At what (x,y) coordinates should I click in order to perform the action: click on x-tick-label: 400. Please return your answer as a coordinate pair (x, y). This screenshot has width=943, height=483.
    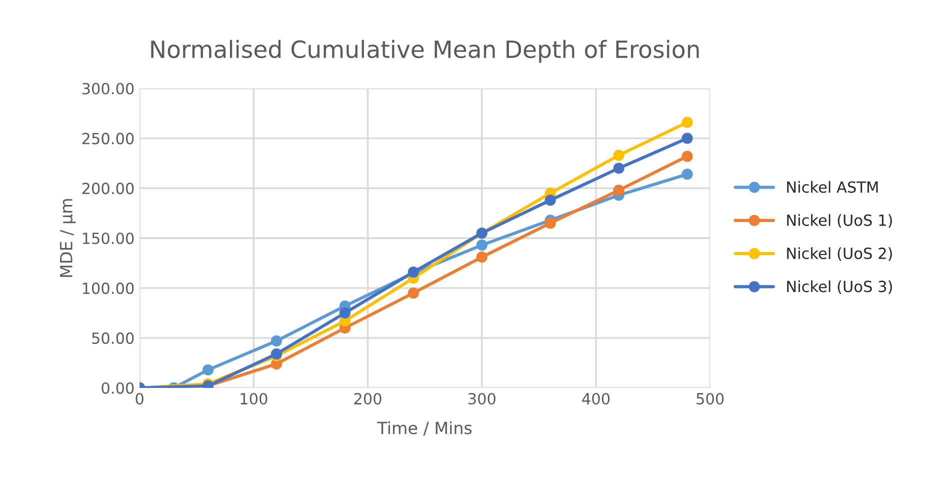
    Looking at the image, I should click on (596, 398).